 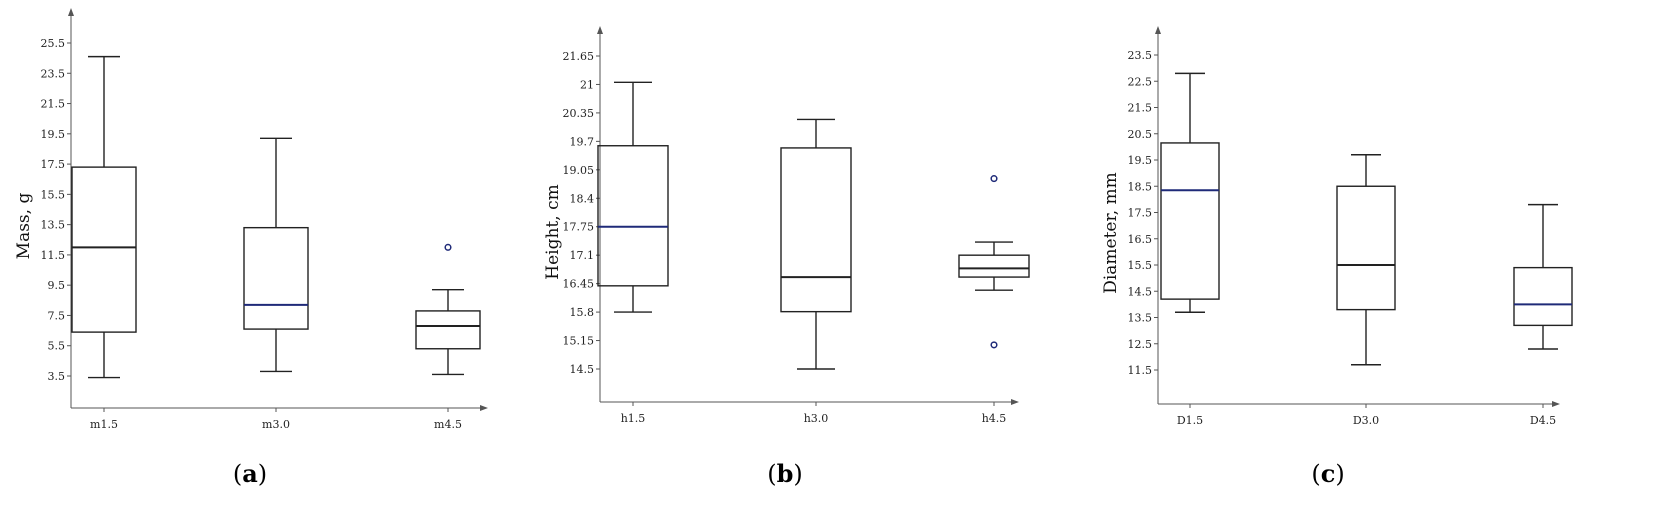 I want to click on y-tick-label: 19.05, so click(x=579, y=170).